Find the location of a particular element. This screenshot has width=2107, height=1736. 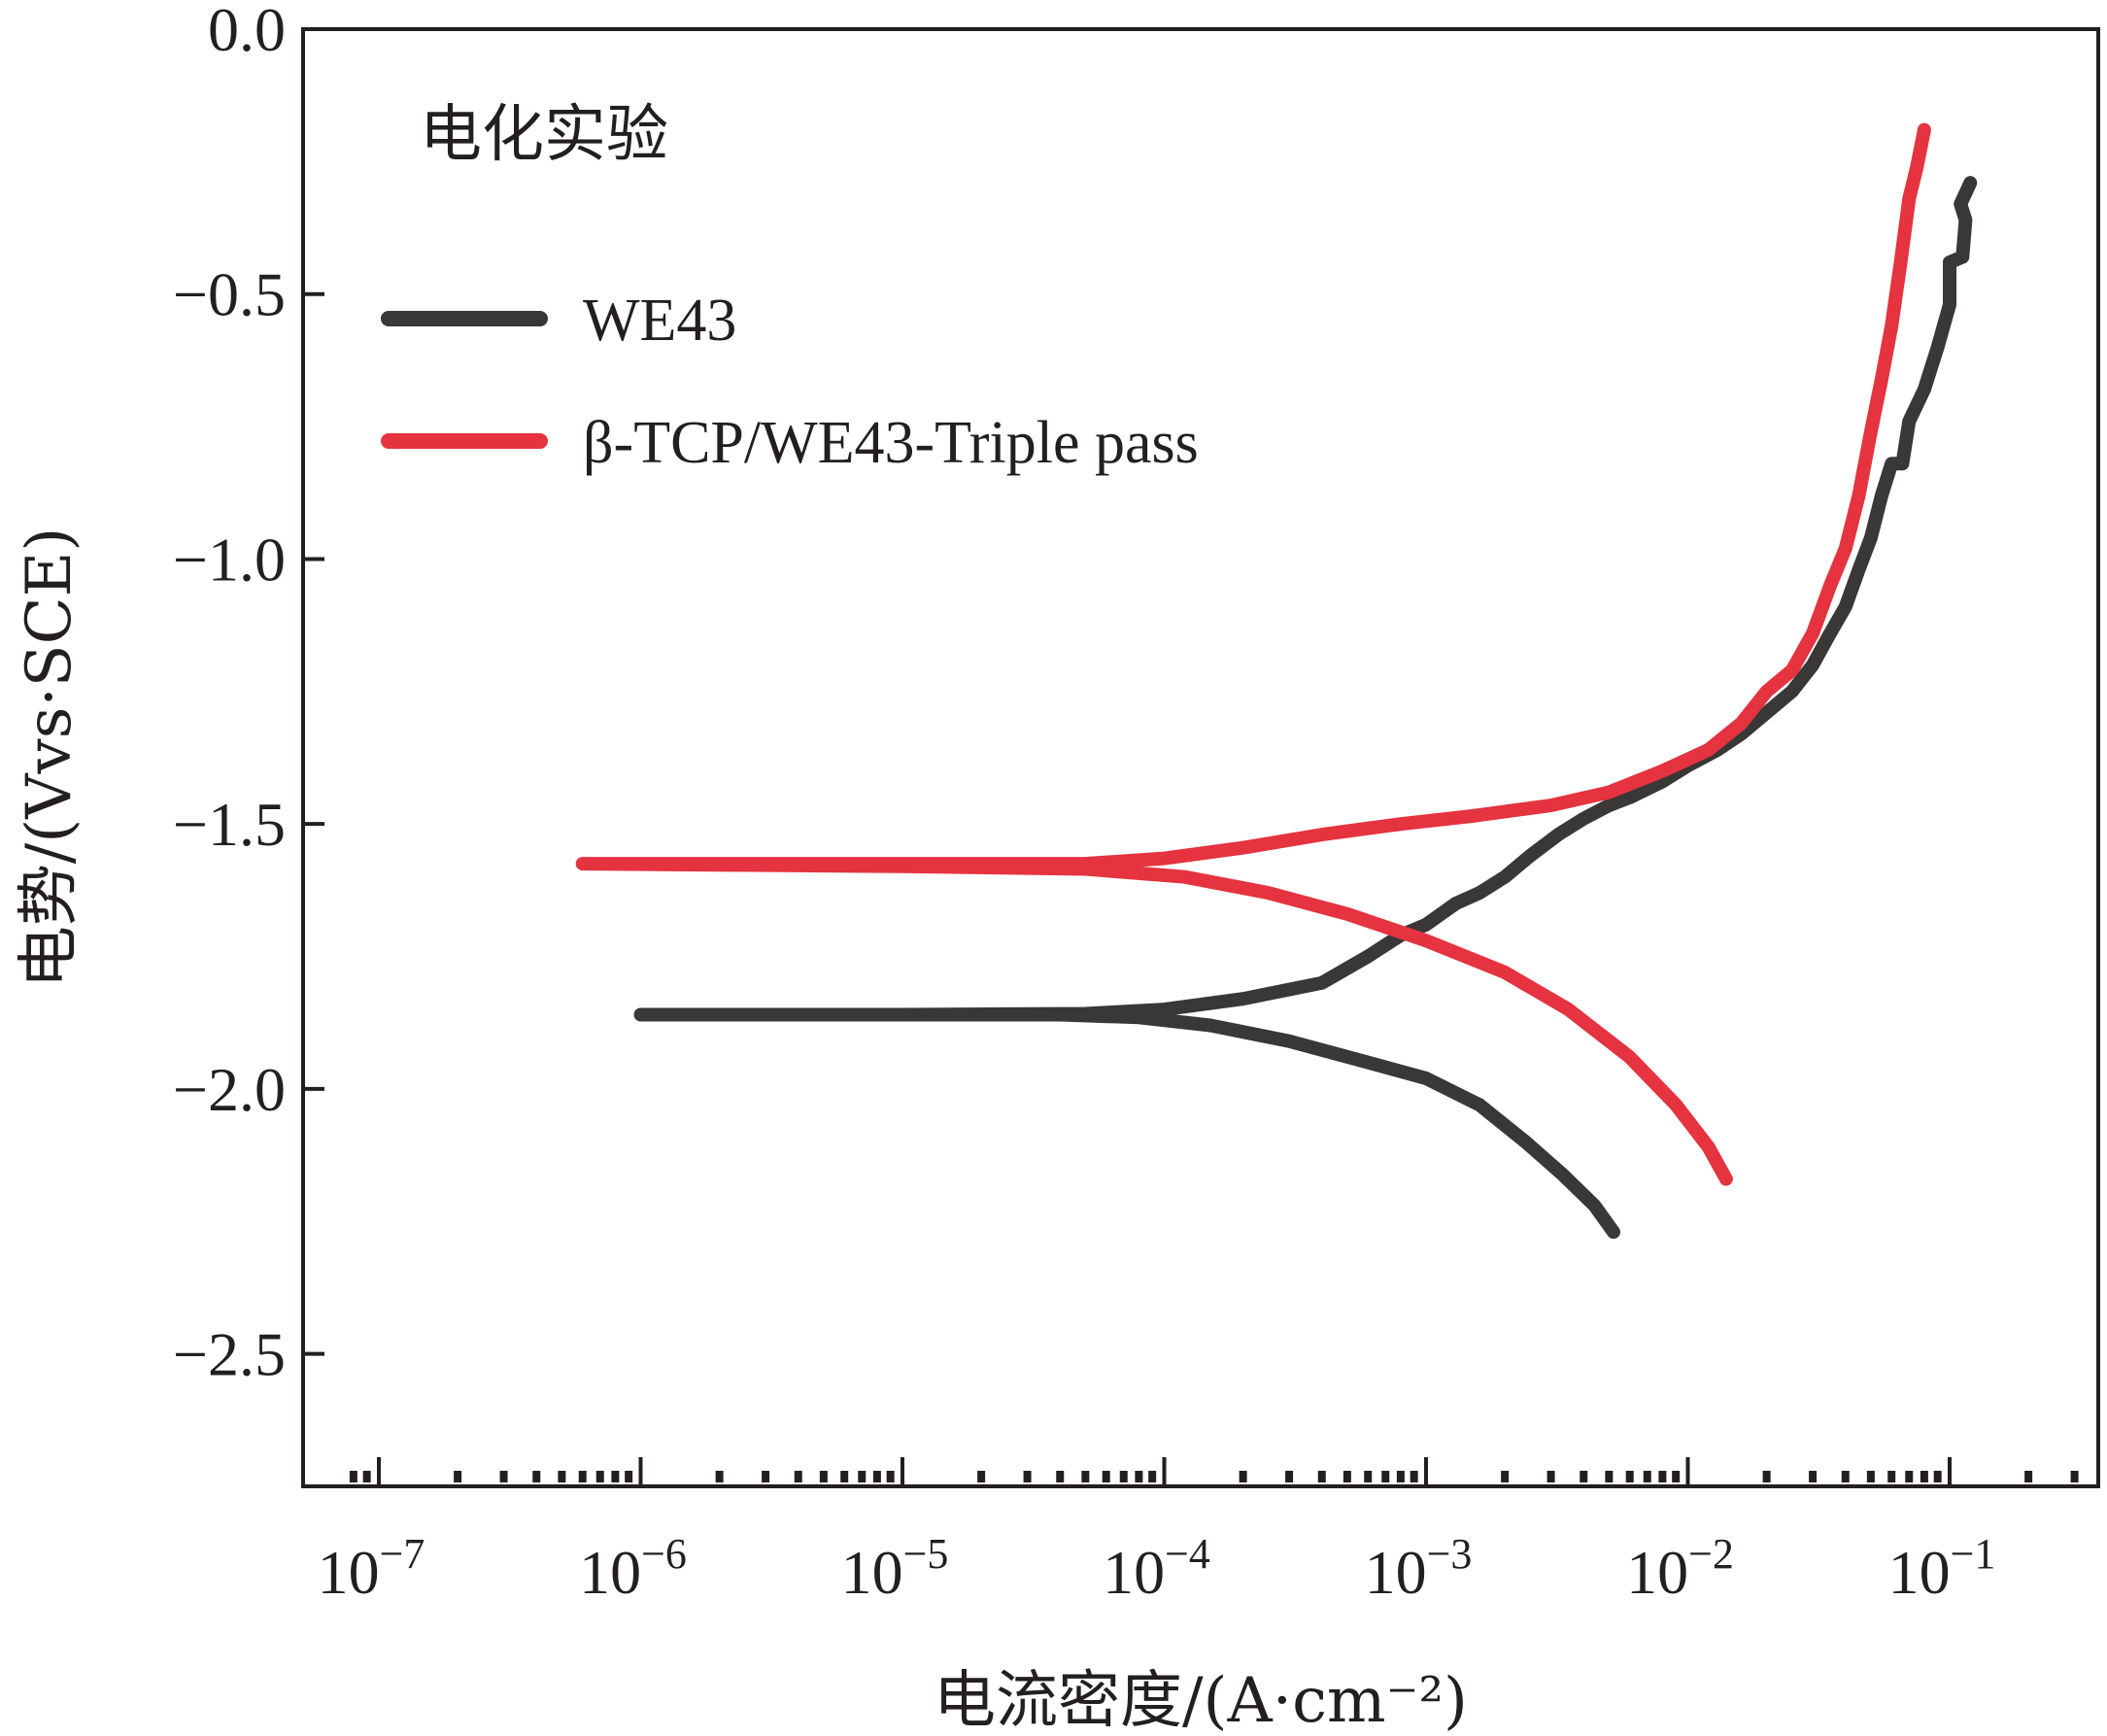

x-tick-label: 10⁻² is located at coordinates (1680, 1568).